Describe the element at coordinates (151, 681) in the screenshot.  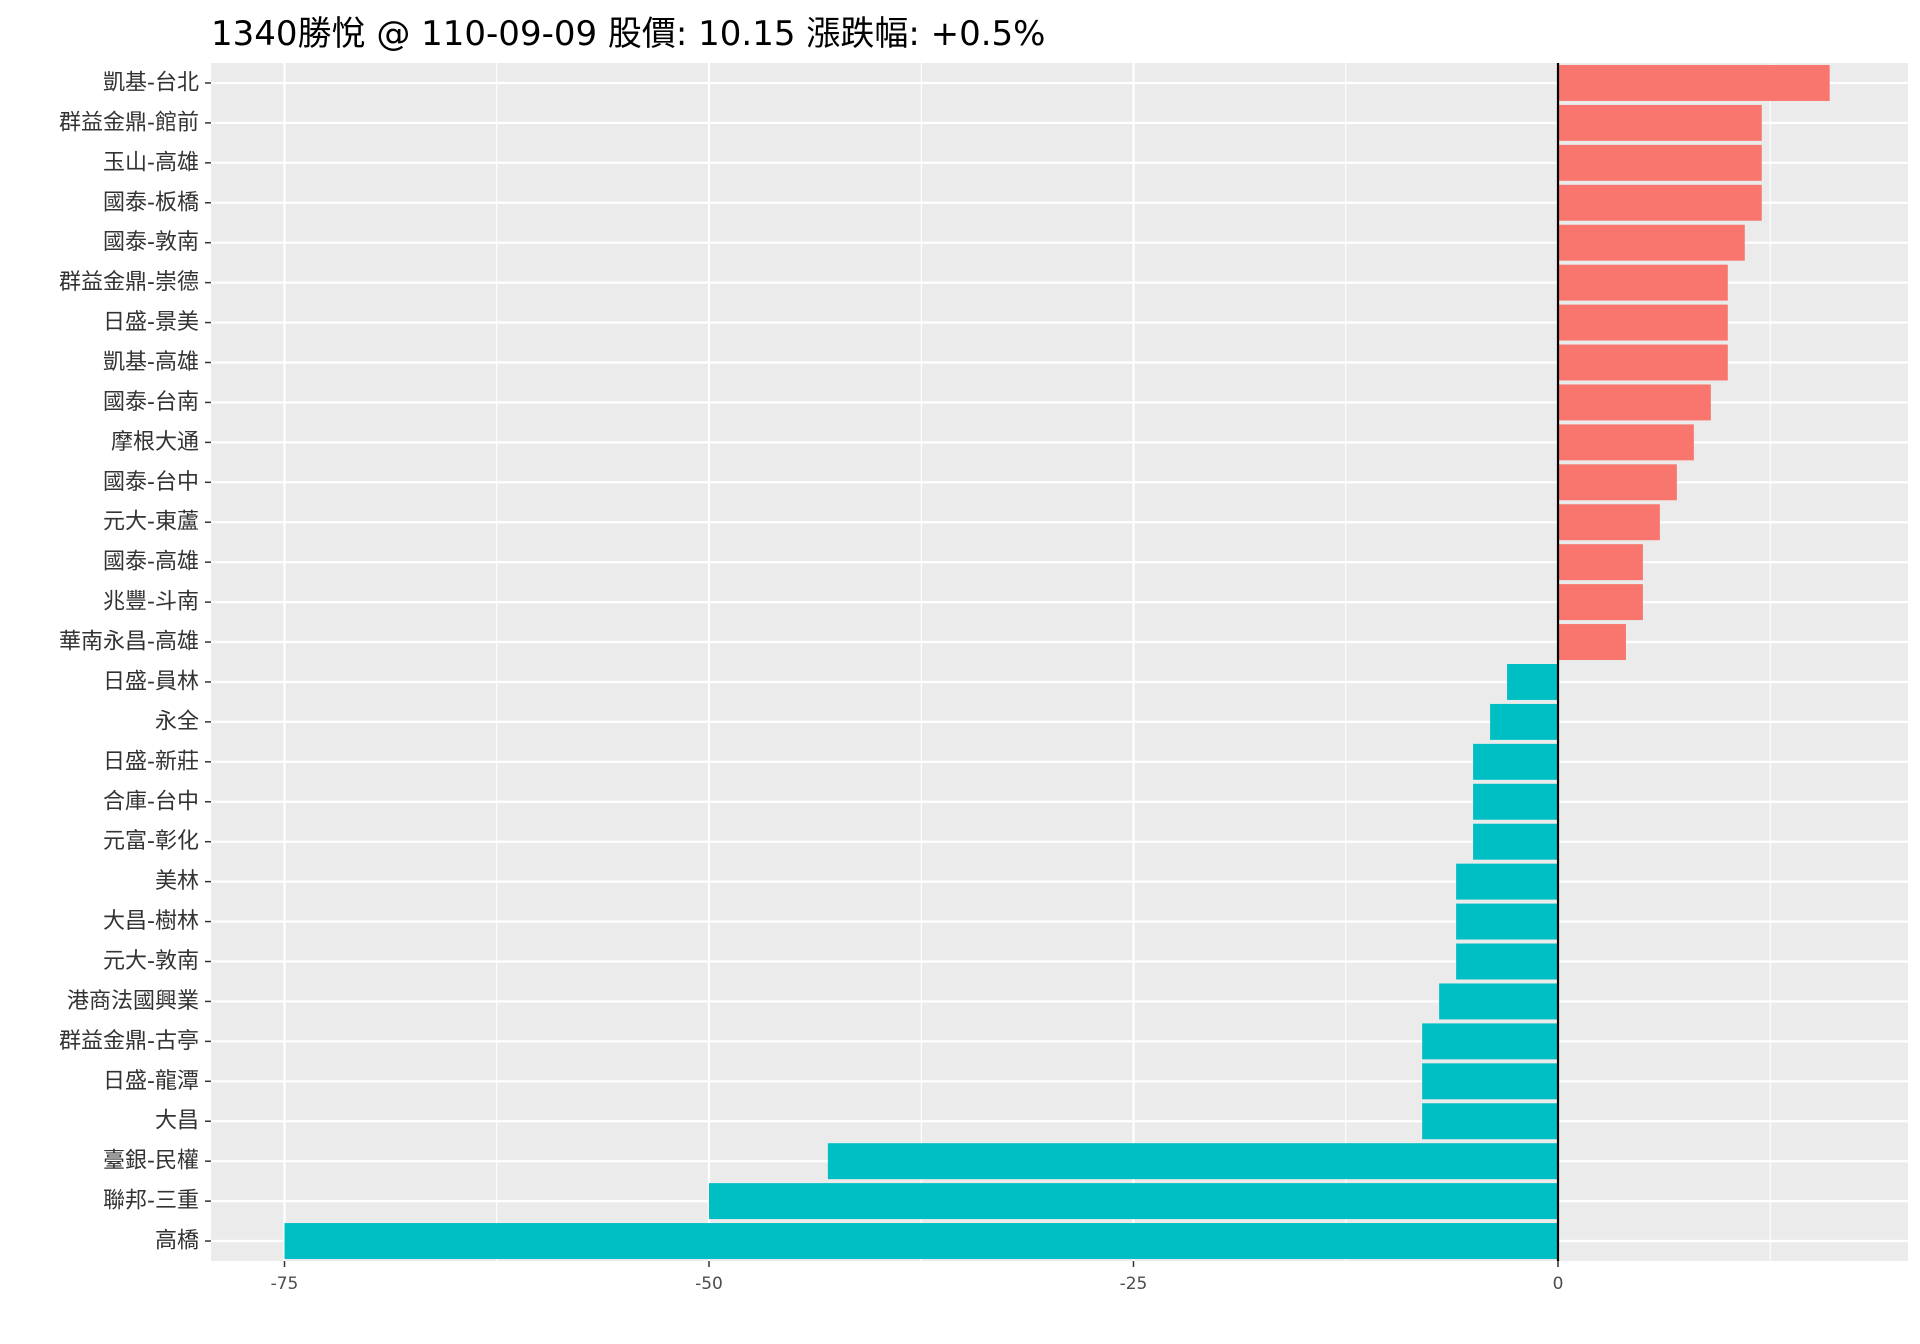
I see `y-tick-label: 日盛-員林` at that location.